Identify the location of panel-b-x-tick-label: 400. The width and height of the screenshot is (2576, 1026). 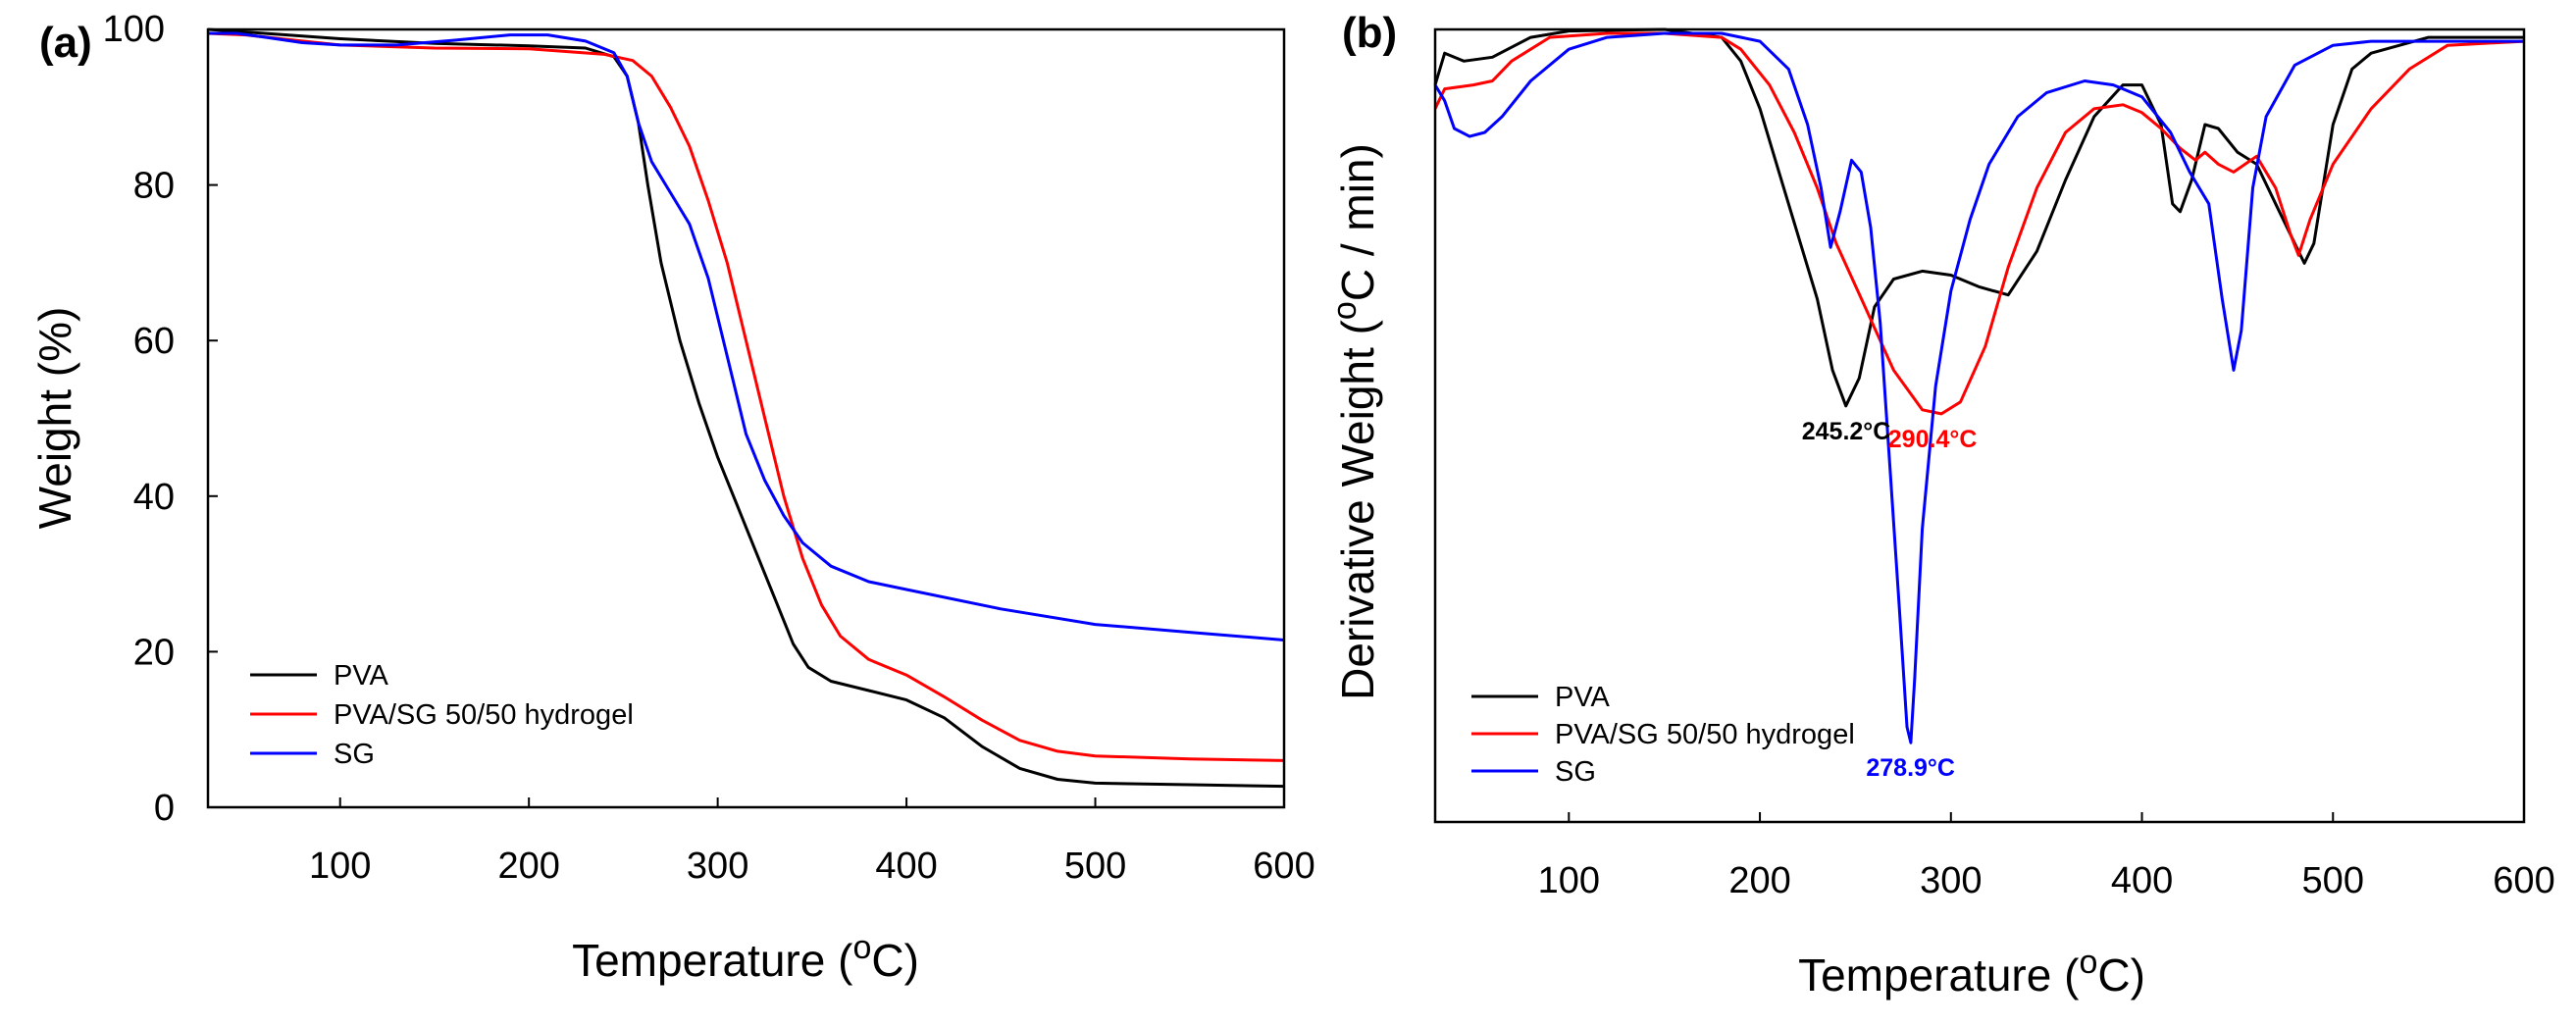
(2142, 881).